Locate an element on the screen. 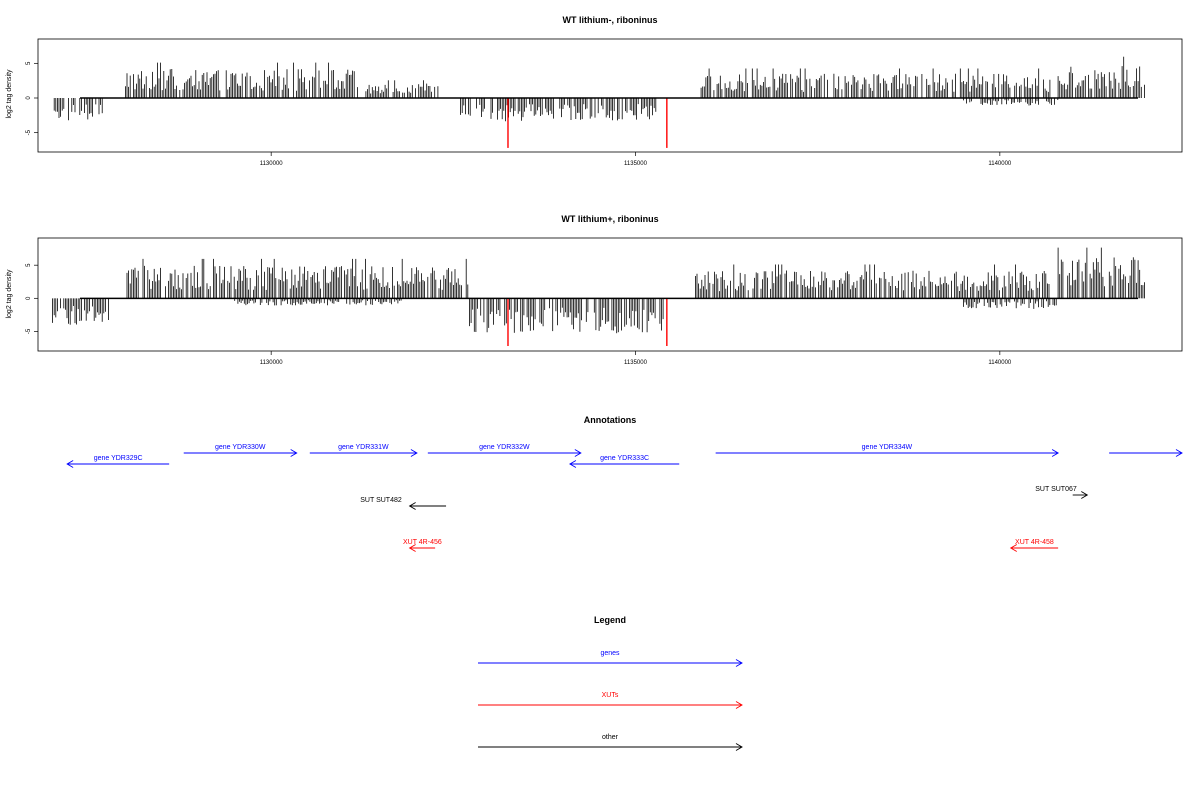 The width and height of the screenshot is (1200, 800). panel-1-yaxis: -5 0 5 is located at coordinates (32, 98).